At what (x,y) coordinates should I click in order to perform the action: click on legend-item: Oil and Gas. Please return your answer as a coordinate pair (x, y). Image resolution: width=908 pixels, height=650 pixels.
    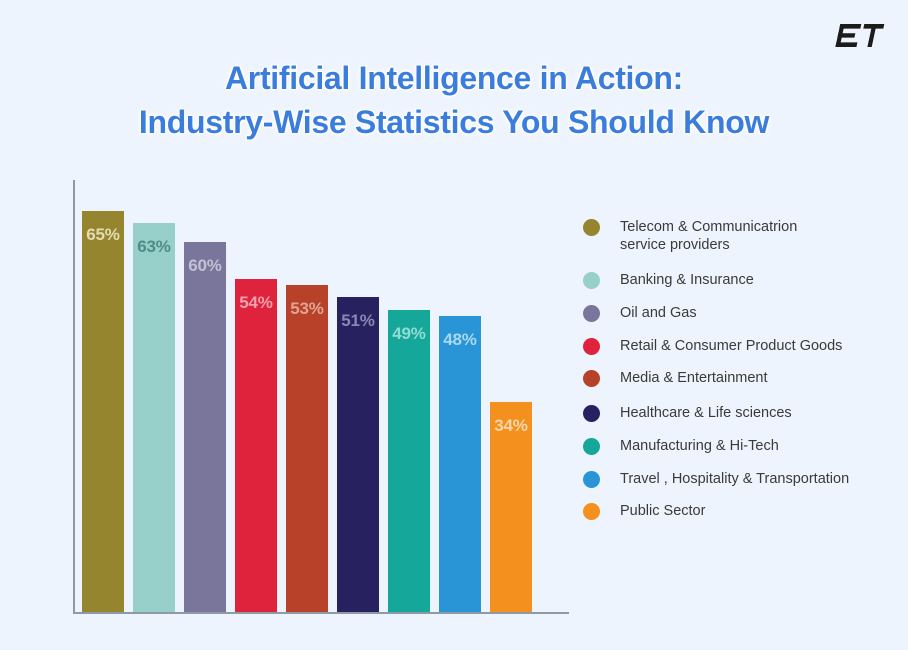
    Looking at the image, I should click on (640, 313).